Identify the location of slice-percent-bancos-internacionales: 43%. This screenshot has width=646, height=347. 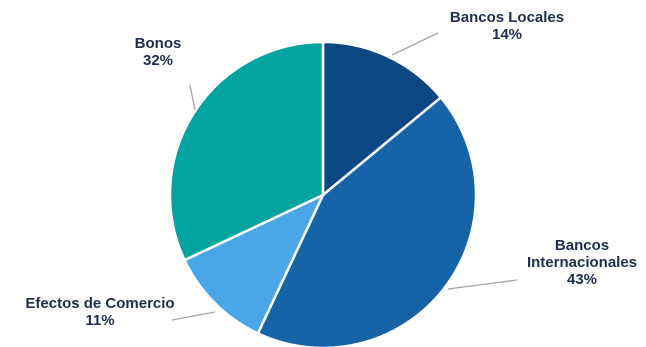
(582, 279).